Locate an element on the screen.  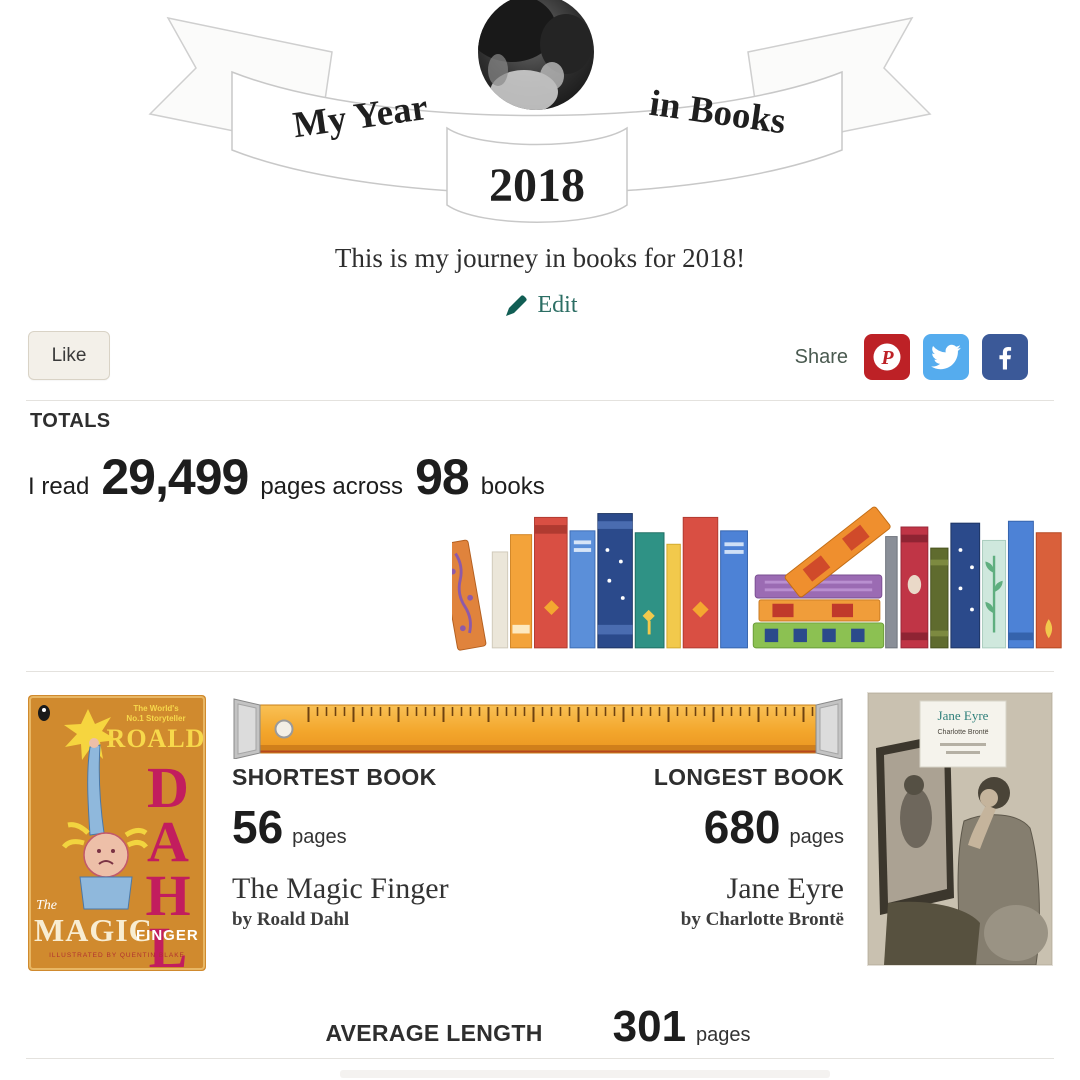
shortest-pages: 56 pages is located at coordinates (289, 827).